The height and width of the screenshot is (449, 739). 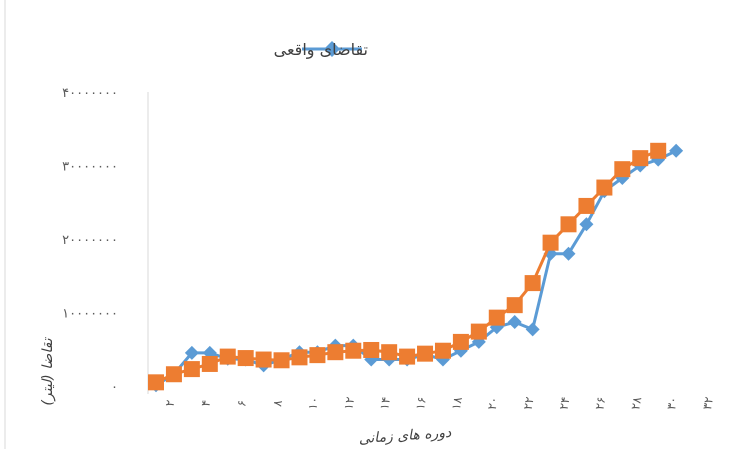 I want to click on y-tick-label: ۴۰۰۰۰۰۰۰, so click(x=90, y=93).